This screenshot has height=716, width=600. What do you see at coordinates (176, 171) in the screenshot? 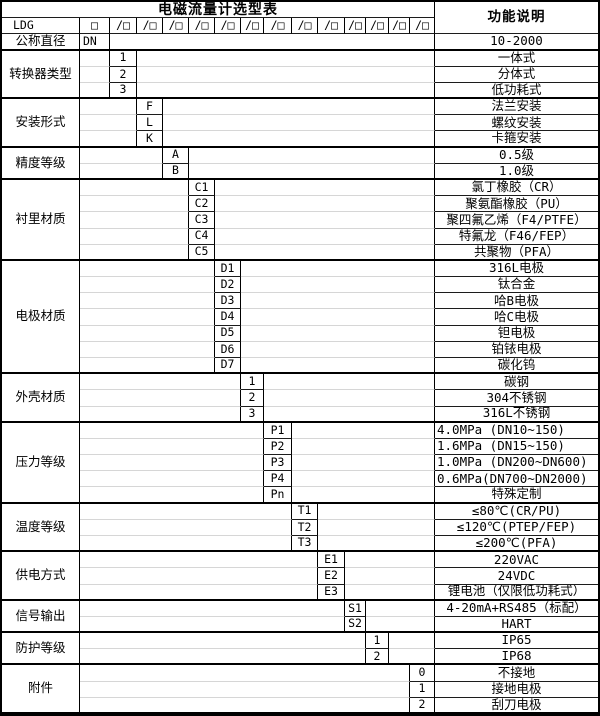
I see `option-code-accuracy-class-B: B` at bounding box center [176, 171].